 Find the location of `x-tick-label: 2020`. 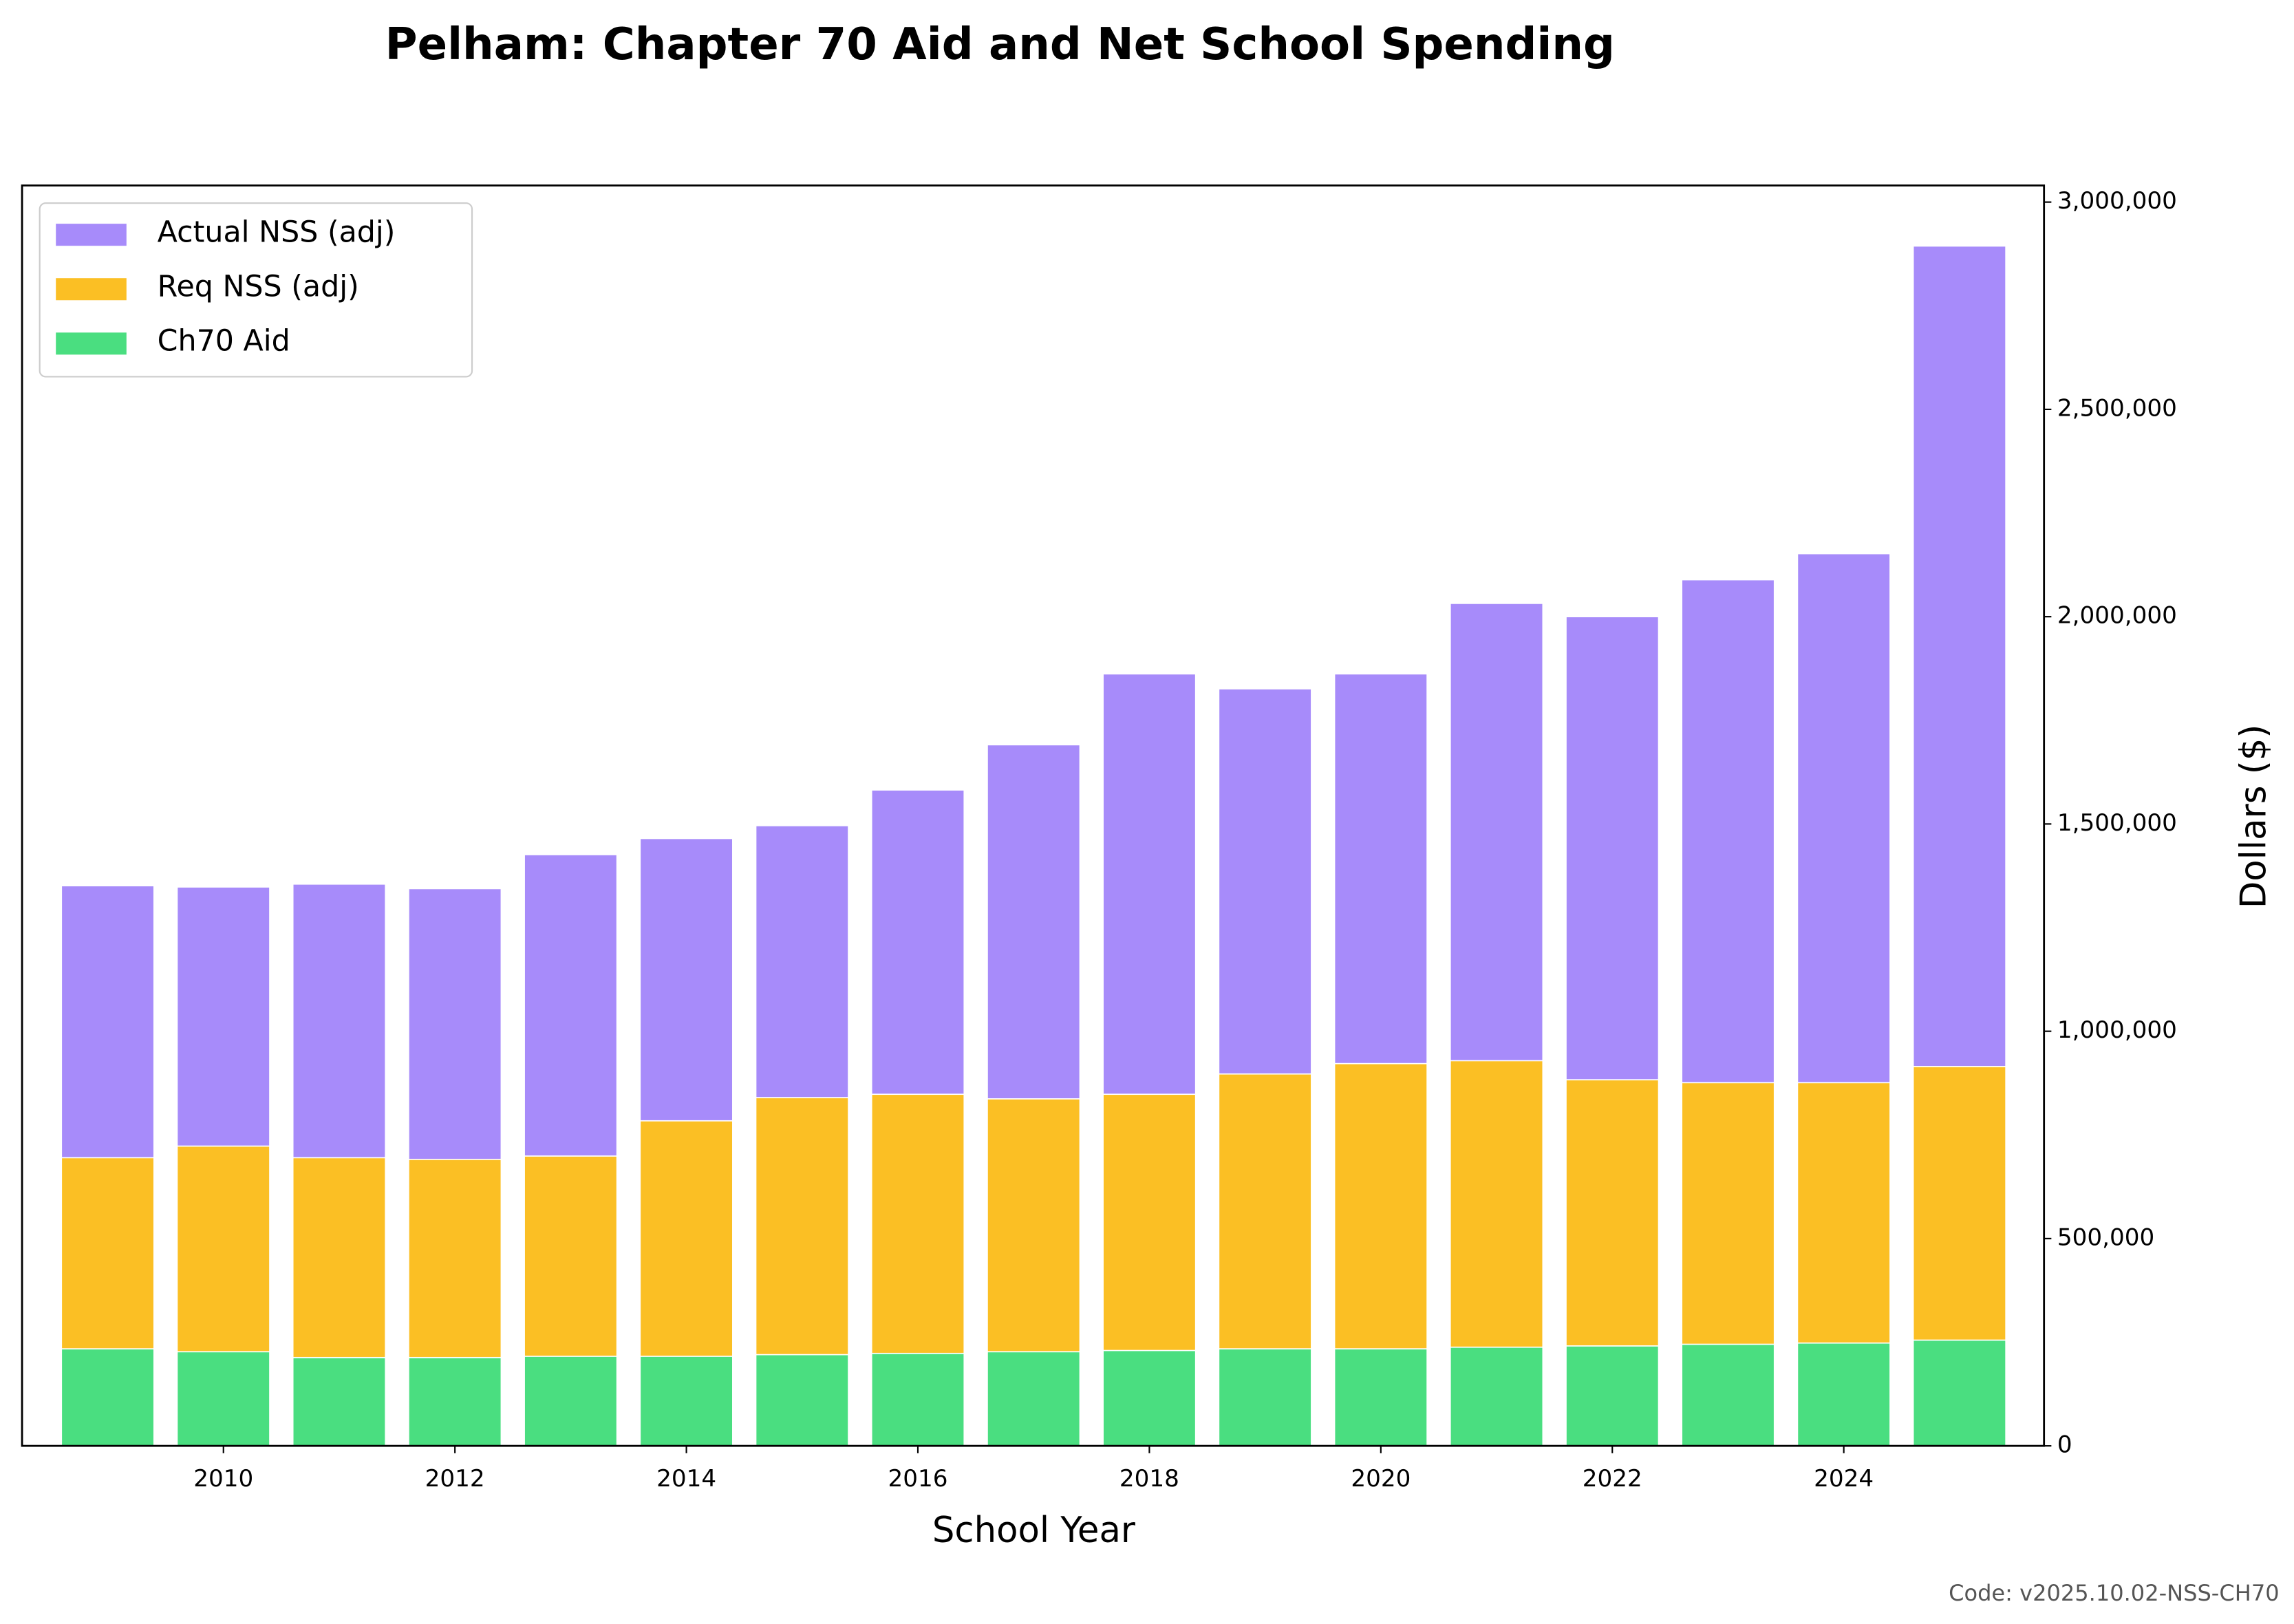

x-tick-label: 2020 is located at coordinates (1381, 1479).